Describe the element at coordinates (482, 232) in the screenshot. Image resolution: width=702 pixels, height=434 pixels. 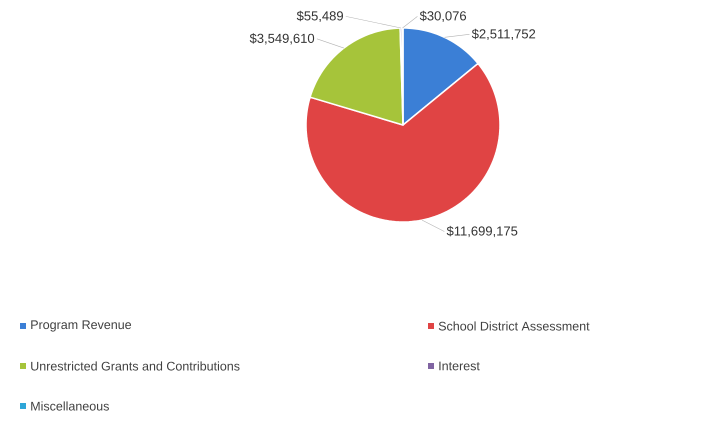
I see `data-label: $11,699,175` at that location.